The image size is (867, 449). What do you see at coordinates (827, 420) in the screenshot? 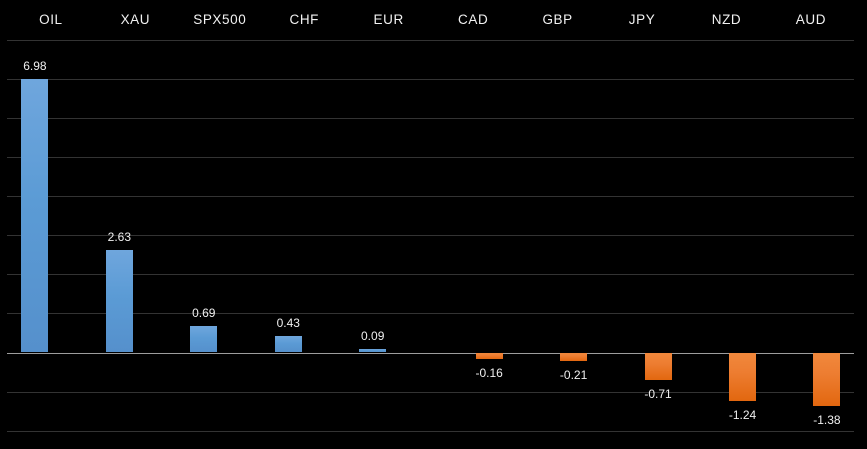
I see `value-label-aud: -1.38` at bounding box center [827, 420].